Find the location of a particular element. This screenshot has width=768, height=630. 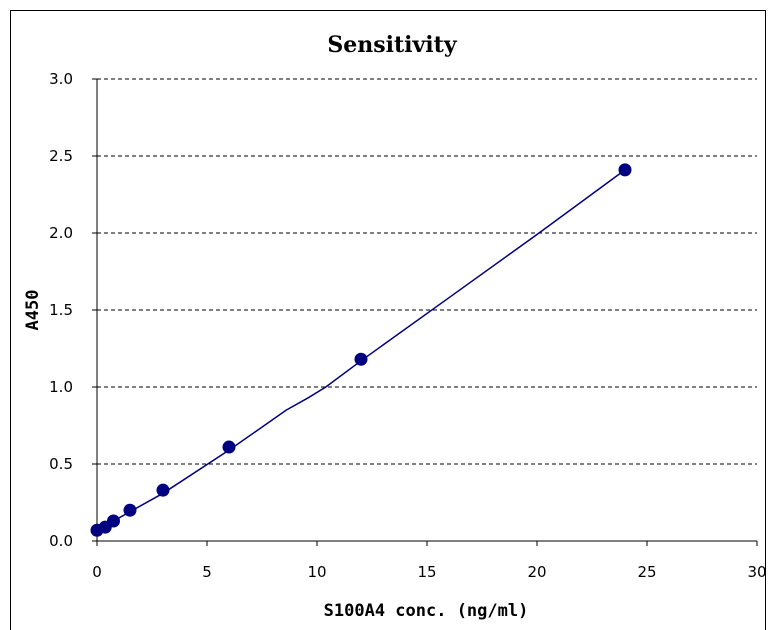

x-tick-label: 5 is located at coordinates (207, 572).